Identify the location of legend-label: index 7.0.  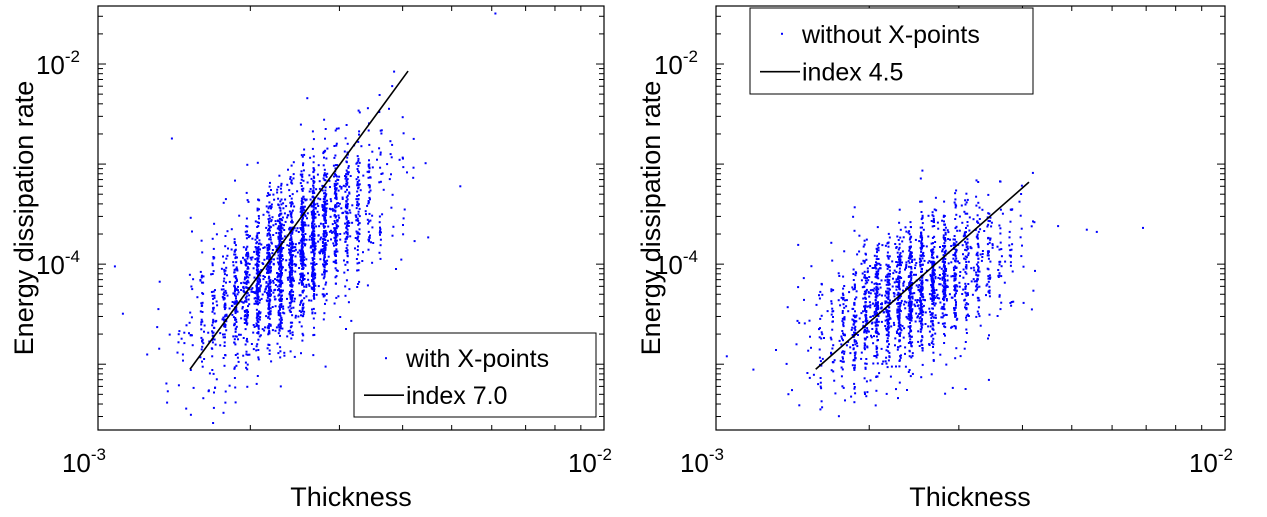
(456, 396).